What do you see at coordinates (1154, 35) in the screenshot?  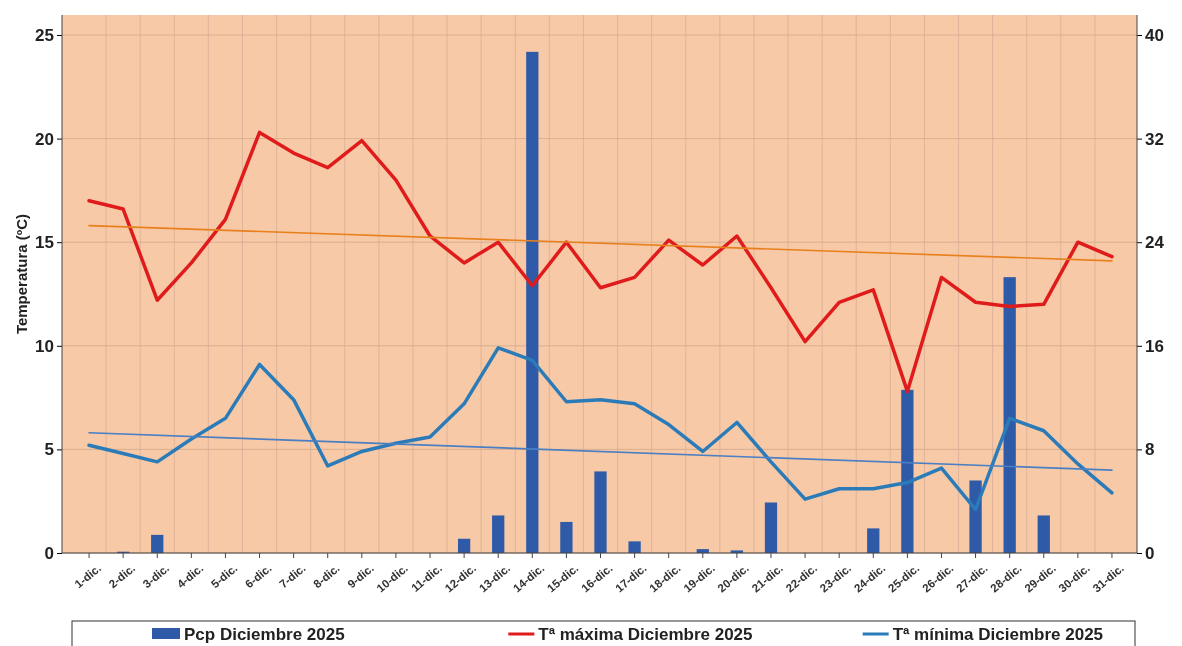 I see `y2-tick-label: 40` at bounding box center [1154, 35].